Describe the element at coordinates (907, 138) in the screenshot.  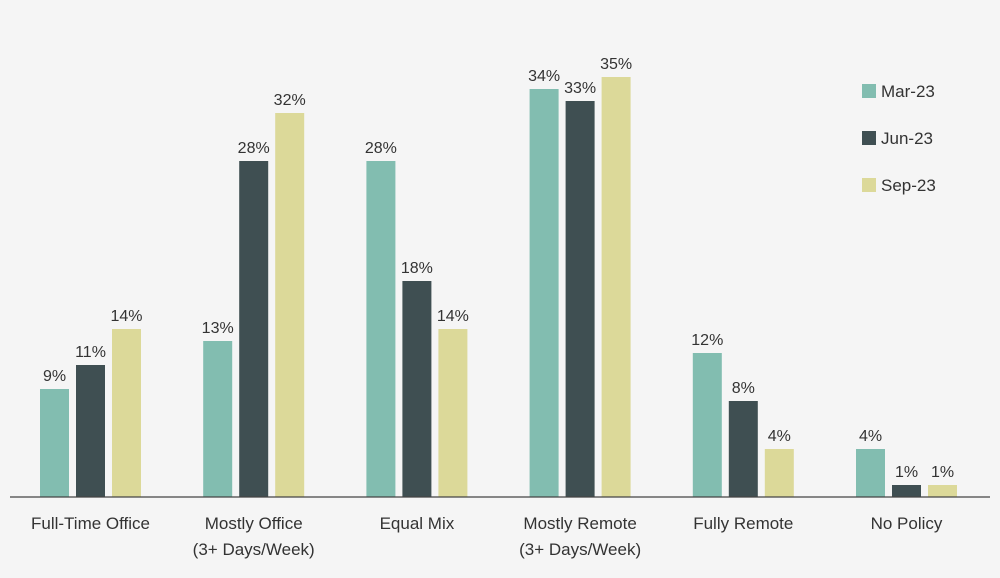
I see `legend-label: Jun-23` at that location.